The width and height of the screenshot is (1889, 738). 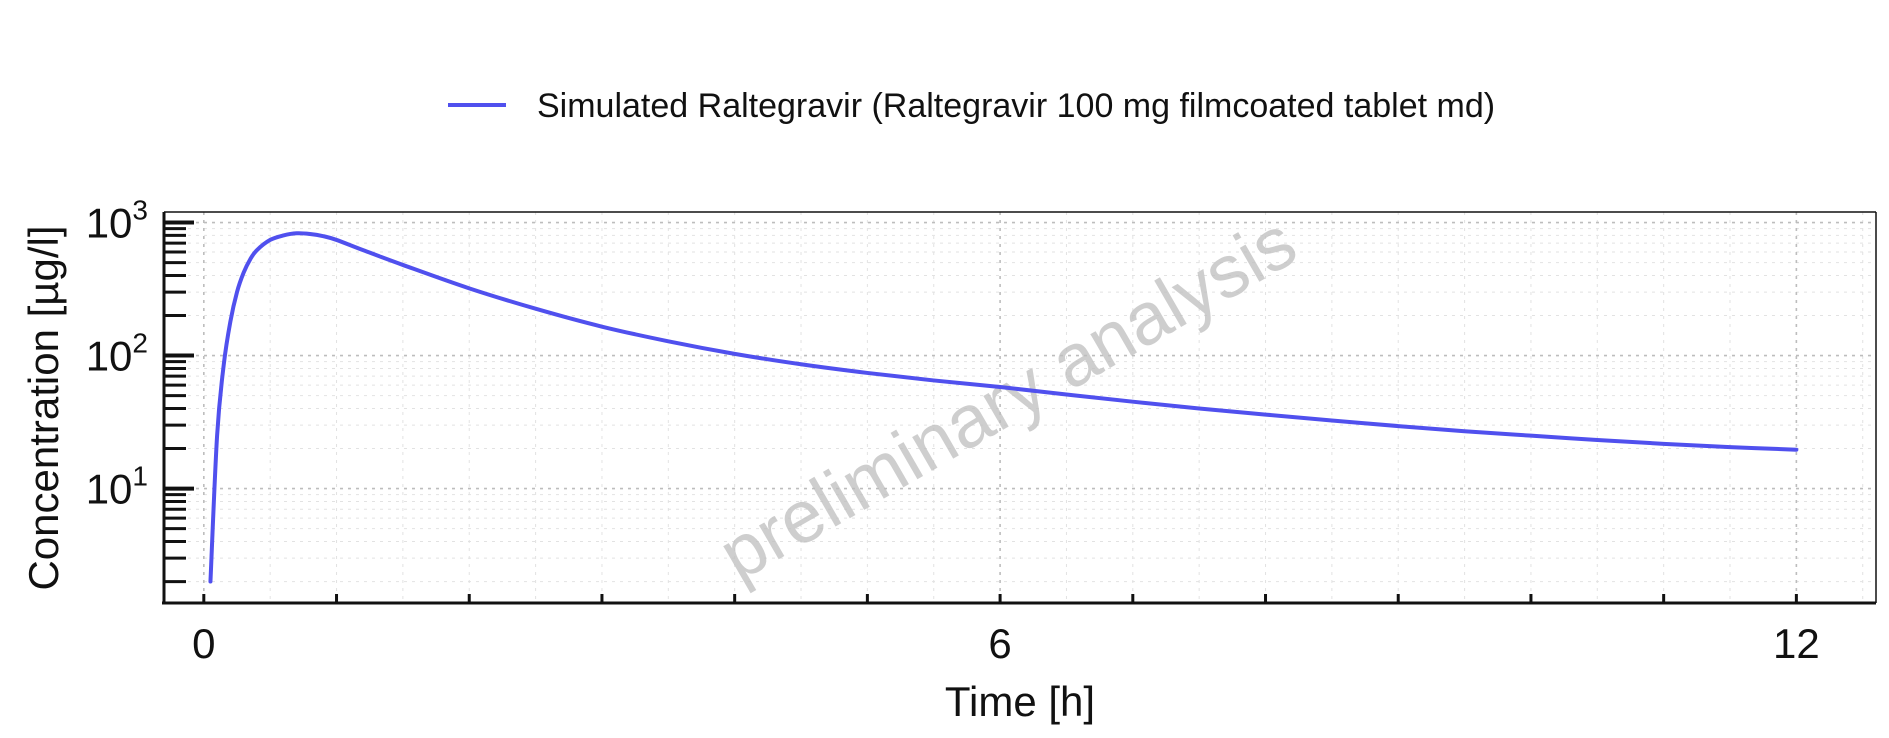 I want to click on x-tick-label: 0, so click(x=203, y=643).